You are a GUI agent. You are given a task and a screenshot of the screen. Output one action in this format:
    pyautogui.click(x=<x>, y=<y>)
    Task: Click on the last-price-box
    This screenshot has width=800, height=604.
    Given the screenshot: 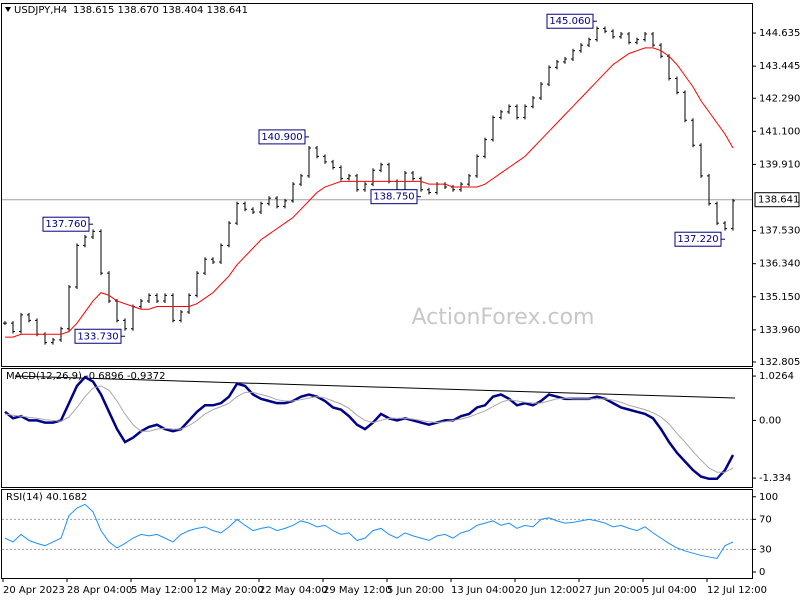 What is the action you would take?
    pyautogui.click(x=777, y=200)
    